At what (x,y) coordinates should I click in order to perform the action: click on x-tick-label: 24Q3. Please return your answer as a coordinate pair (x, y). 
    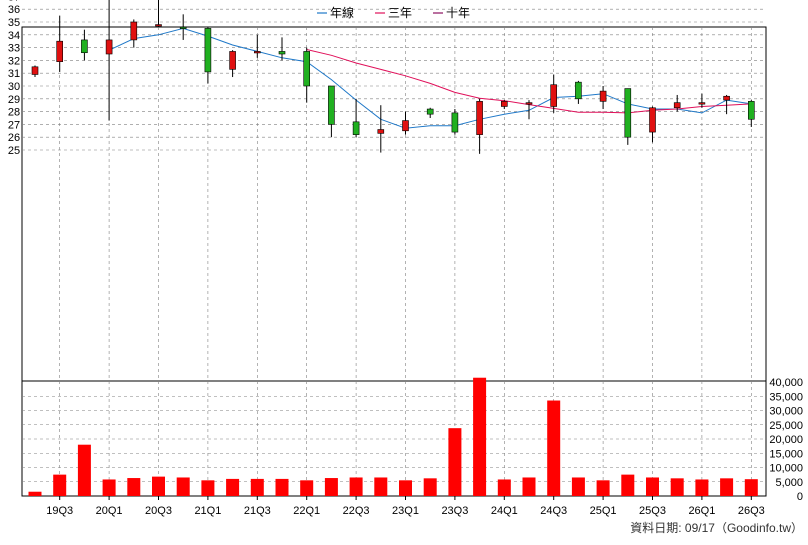
    Looking at the image, I should click on (553, 511).